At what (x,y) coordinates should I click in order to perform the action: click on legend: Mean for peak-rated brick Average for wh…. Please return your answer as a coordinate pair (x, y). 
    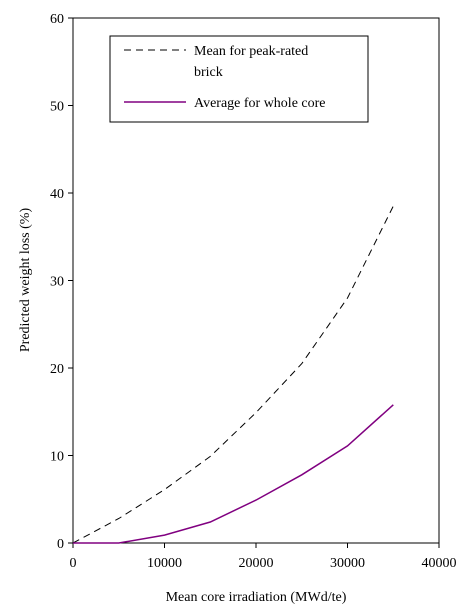
    Looking at the image, I should click on (239, 79).